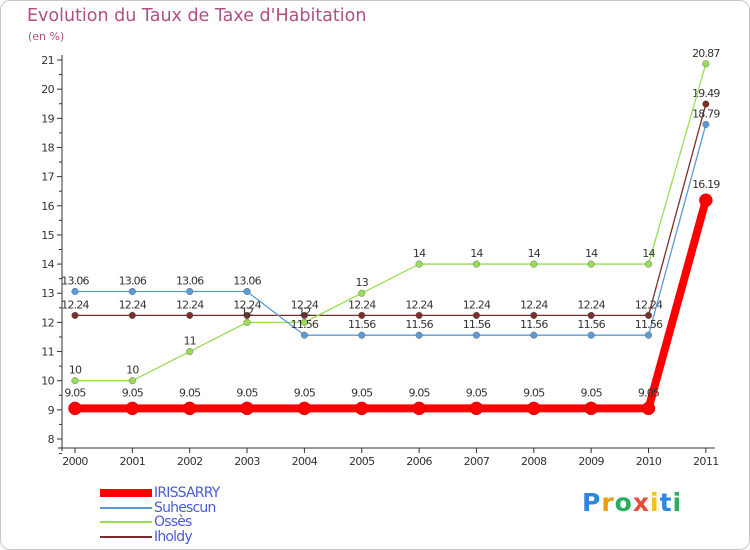  I want to click on proxiti-logo: Proxiti, so click(632, 502).